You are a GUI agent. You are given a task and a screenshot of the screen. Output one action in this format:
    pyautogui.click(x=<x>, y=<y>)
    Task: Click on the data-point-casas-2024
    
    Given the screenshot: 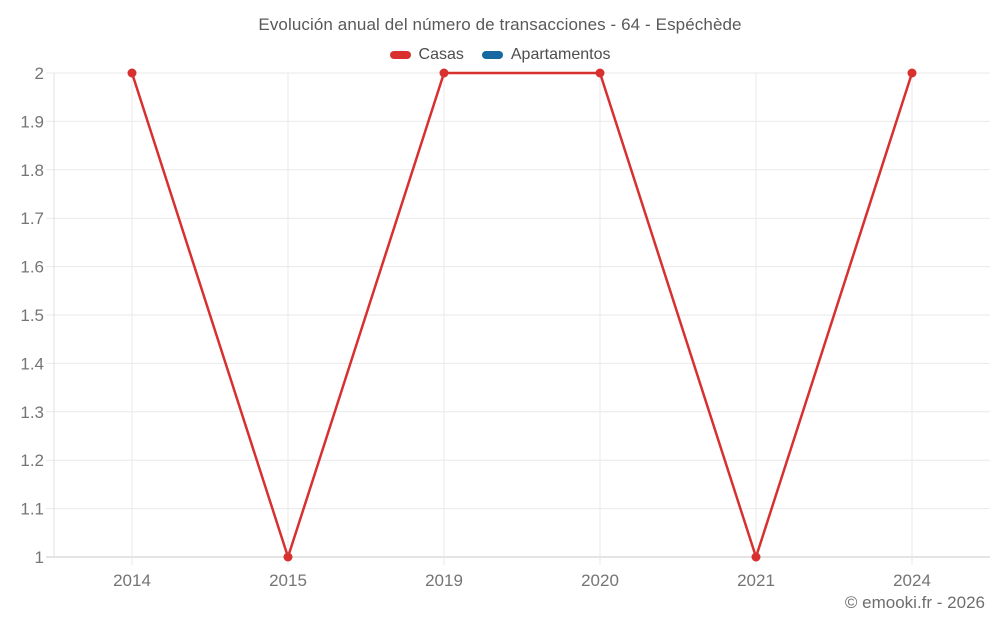 What is the action you would take?
    pyautogui.click(x=912, y=73)
    